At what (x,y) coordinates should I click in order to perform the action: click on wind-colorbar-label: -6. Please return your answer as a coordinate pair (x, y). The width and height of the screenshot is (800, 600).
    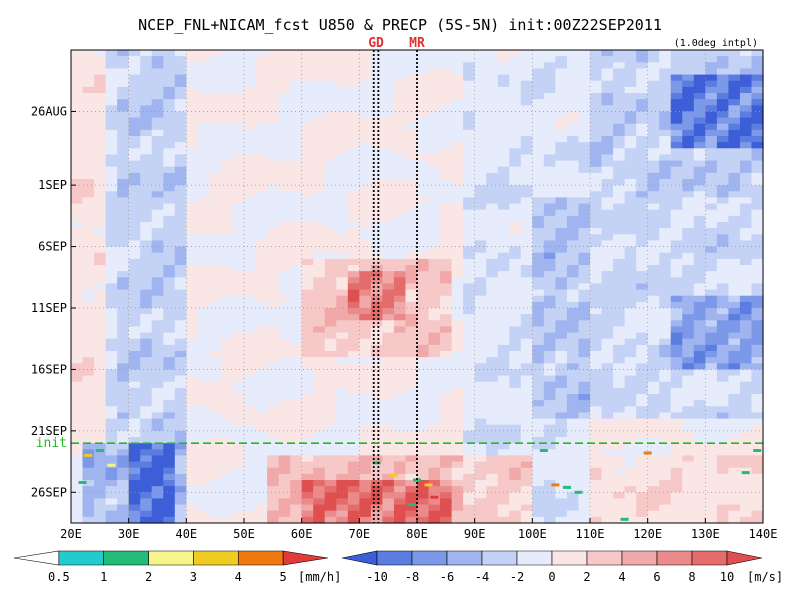
    Looking at the image, I should click on (447, 577).